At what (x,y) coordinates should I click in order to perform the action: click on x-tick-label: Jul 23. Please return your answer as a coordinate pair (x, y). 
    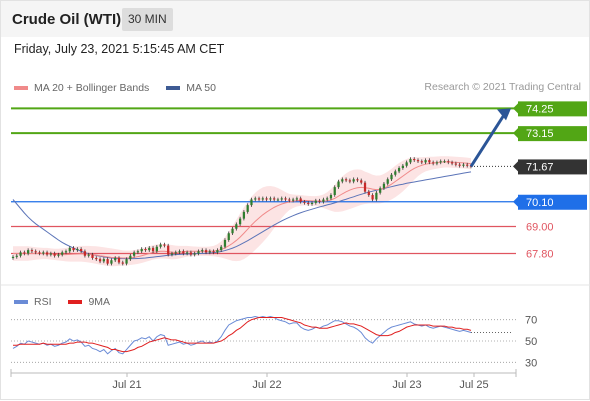
    Looking at the image, I should click on (406, 385).